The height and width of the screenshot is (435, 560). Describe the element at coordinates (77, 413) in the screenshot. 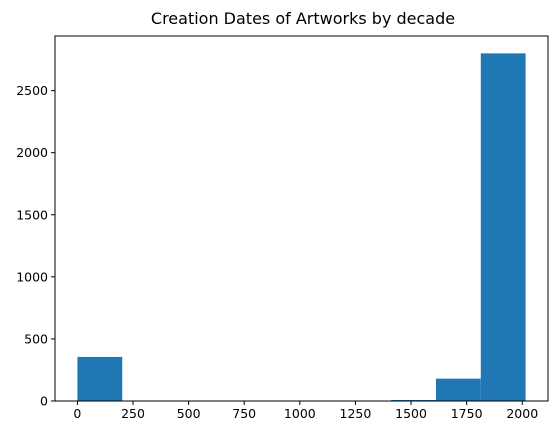

I see `x-tick-label: 0` at that location.